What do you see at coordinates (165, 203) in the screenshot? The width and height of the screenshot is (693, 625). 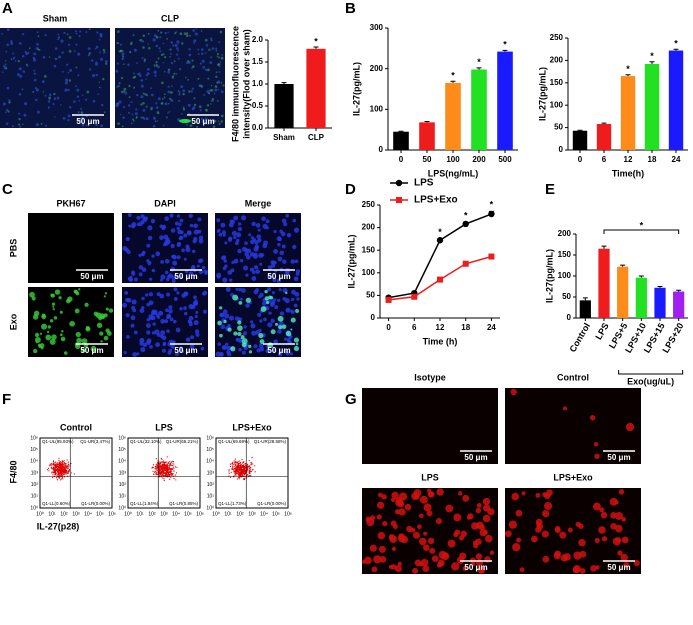 I see `column-label: DAPI` at bounding box center [165, 203].